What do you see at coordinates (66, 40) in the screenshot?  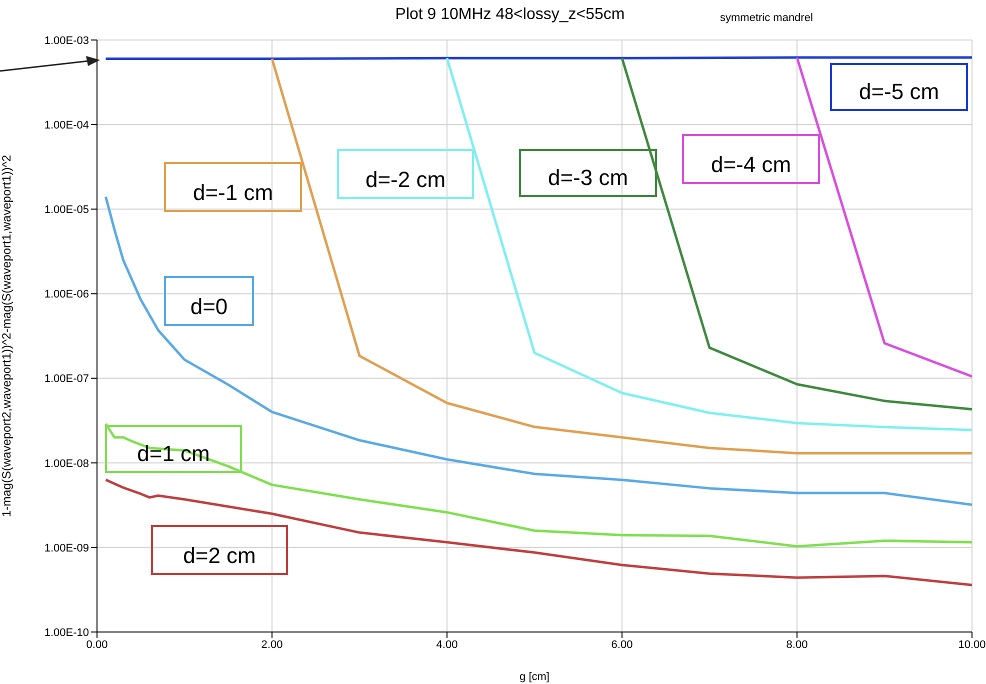 I see `y-tick-label: 1.00E-03` at bounding box center [66, 40].